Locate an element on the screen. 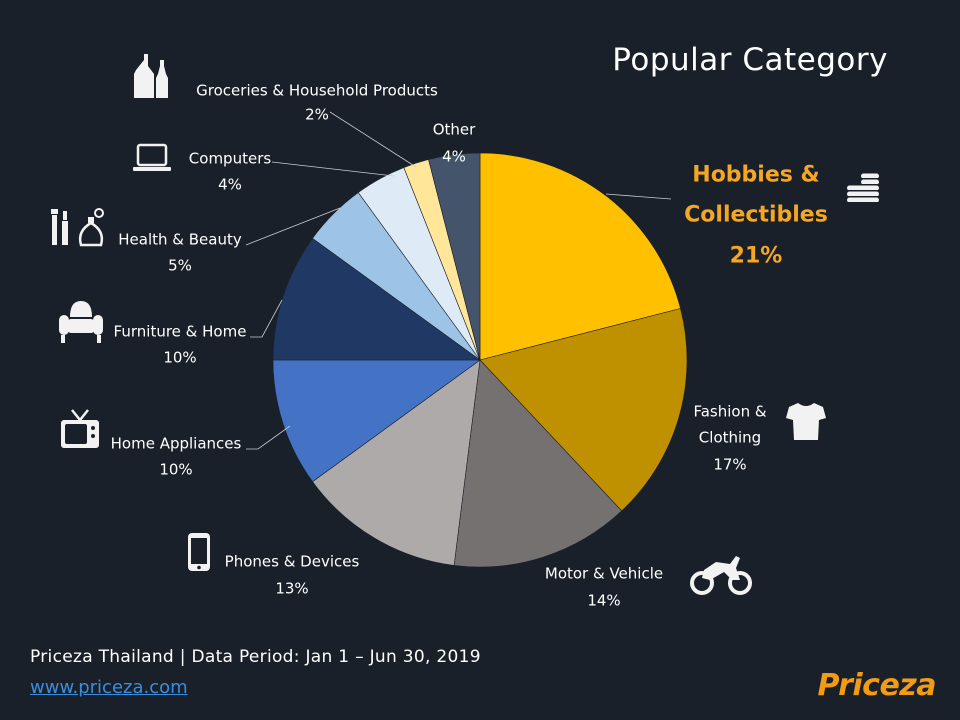 This screenshot has width=960, height=720. slice-label-phones-and-devices: Phones & Devices is located at coordinates (292, 561).